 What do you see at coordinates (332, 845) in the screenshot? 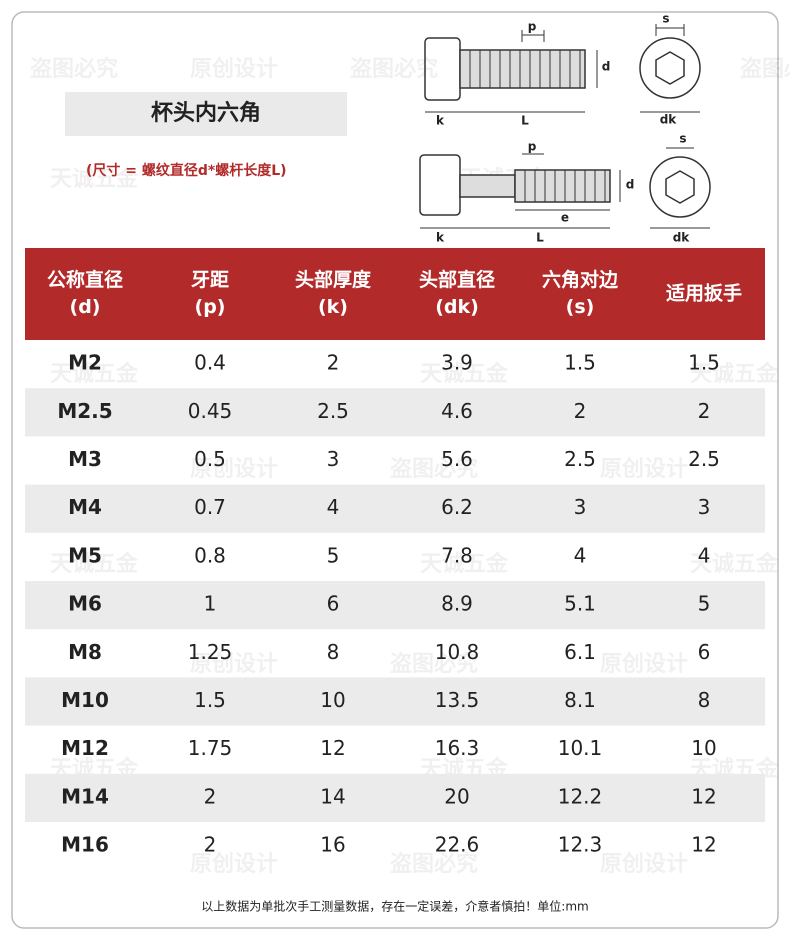
I see `cell: 16` at bounding box center [332, 845].